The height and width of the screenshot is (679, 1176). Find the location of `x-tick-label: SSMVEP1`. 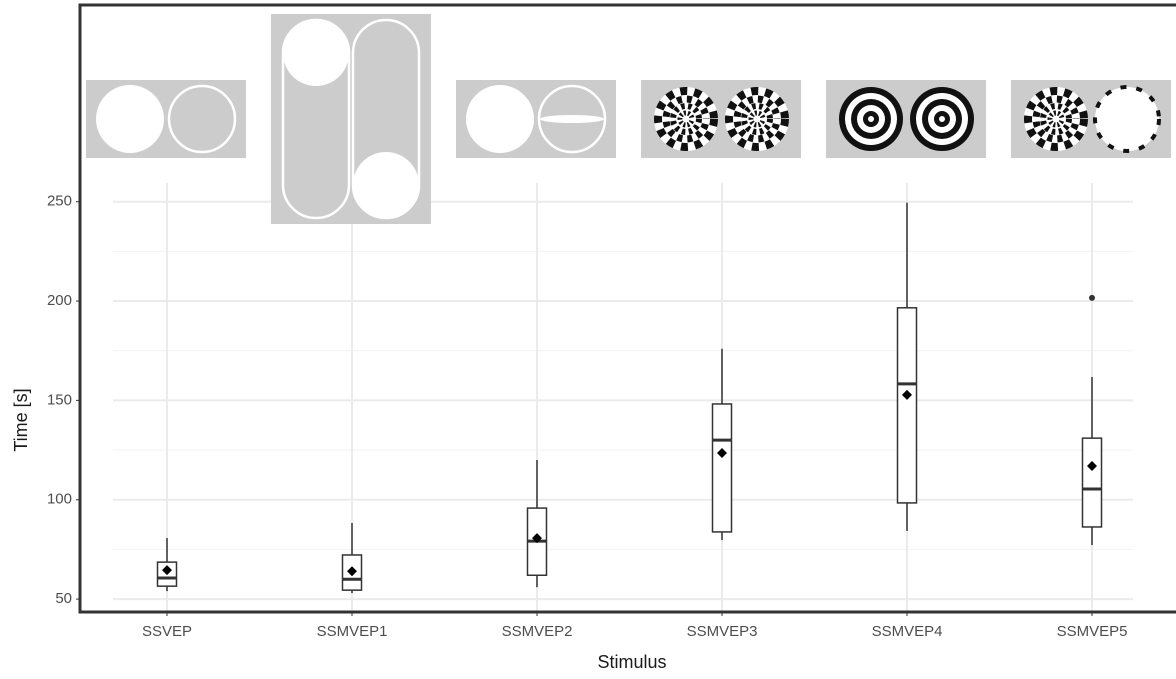

x-tick-label: SSMVEP1 is located at coordinates (352, 631).